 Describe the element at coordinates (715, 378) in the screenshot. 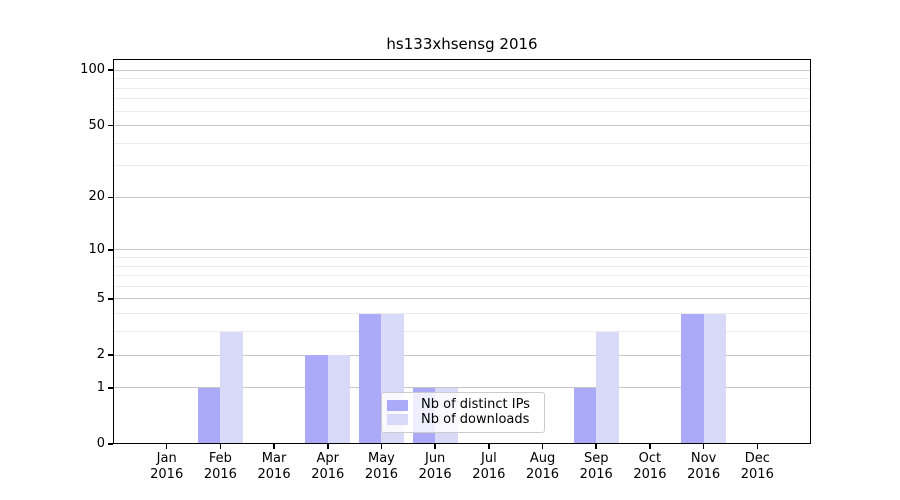

I see `bar-downloads-nov` at that location.